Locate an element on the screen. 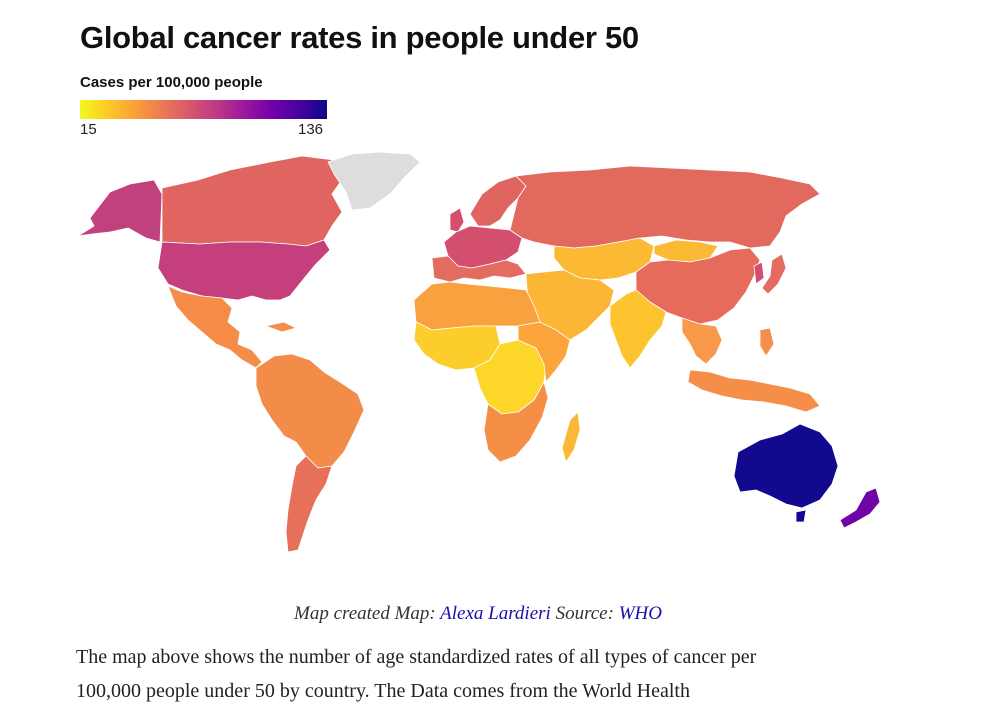 This screenshot has width=1006, height=712. caption-source-prefix: Source: is located at coordinates (584, 613).